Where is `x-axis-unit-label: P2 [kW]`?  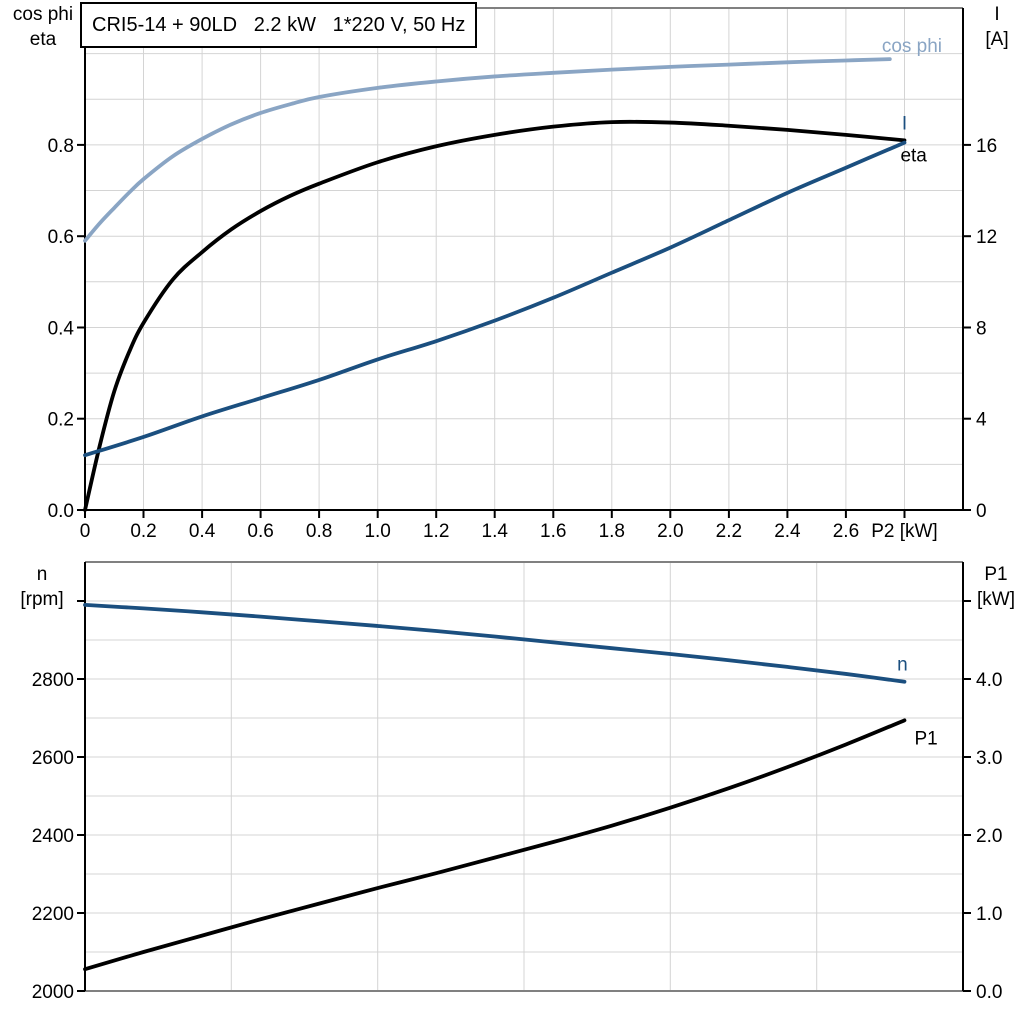
x-axis-unit-label: P2 [kW] is located at coordinates (904, 531).